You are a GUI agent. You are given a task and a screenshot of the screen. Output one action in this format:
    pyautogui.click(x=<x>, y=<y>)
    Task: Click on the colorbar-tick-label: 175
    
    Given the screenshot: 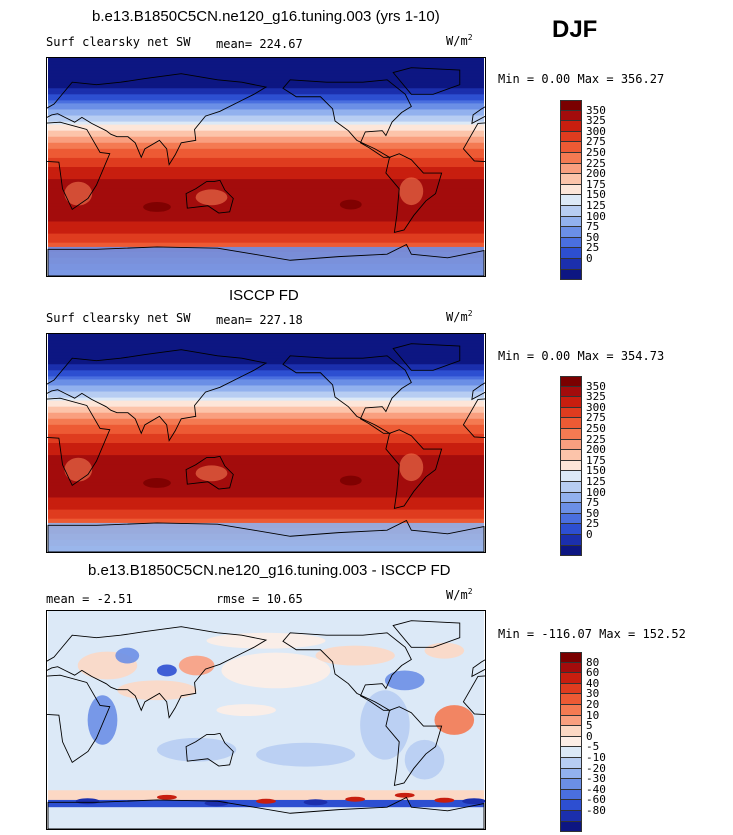 What is the action you would take?
    pyautogui.click(x=596, y=460)
    